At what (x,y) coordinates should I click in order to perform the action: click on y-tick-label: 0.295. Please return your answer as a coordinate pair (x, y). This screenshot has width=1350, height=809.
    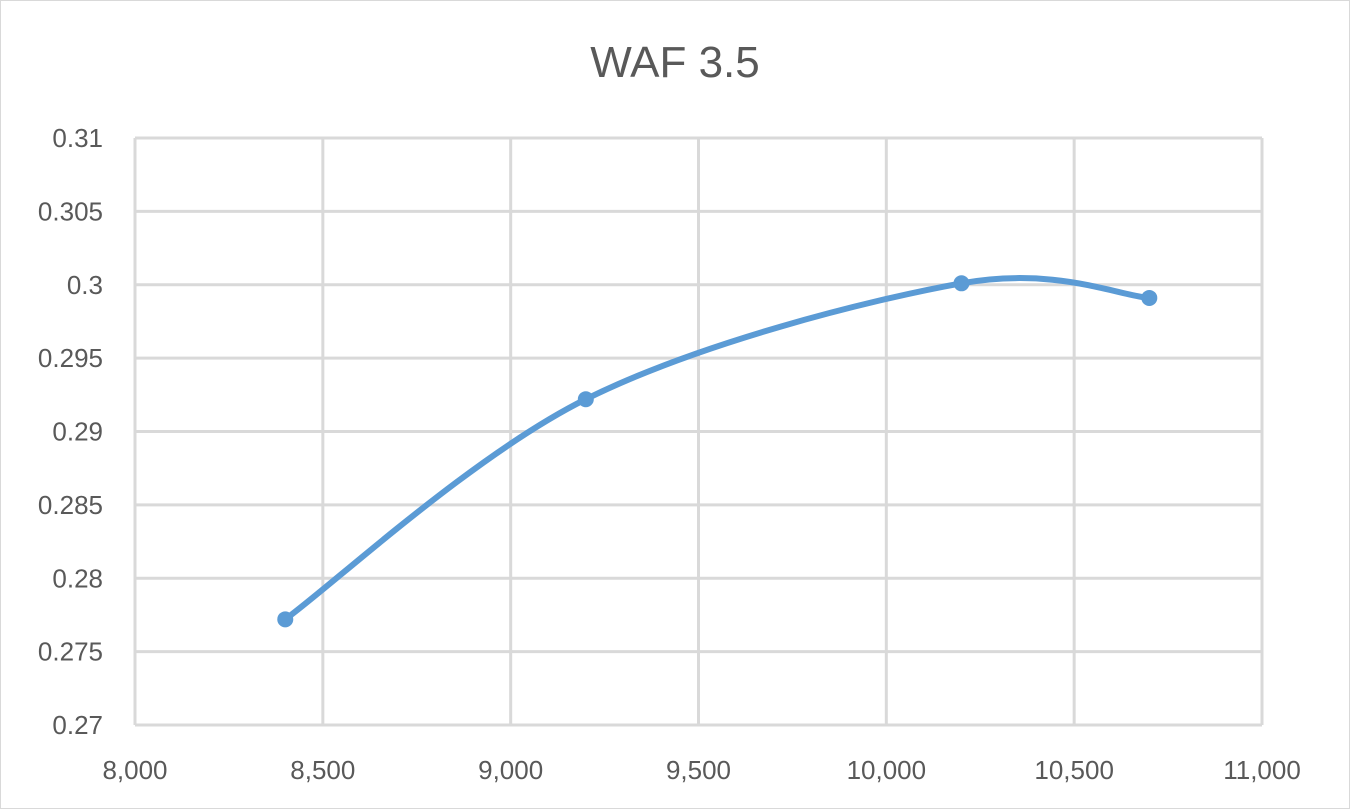
    Looking at the image, I should click on (70, 358).